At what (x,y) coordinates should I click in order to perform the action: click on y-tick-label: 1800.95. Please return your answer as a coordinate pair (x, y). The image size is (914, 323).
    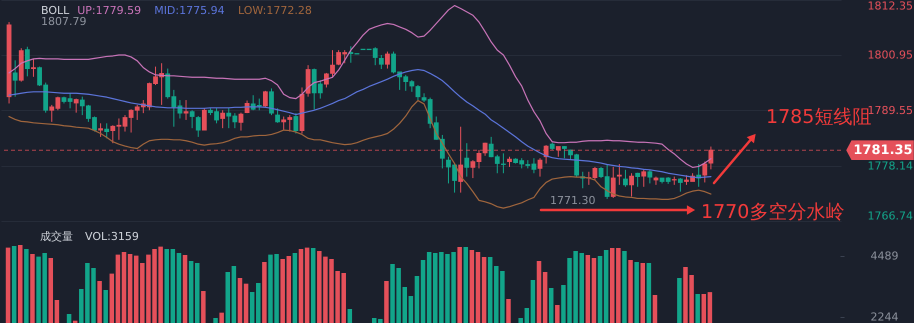
    Looking at the image, I should click on (890, 55).